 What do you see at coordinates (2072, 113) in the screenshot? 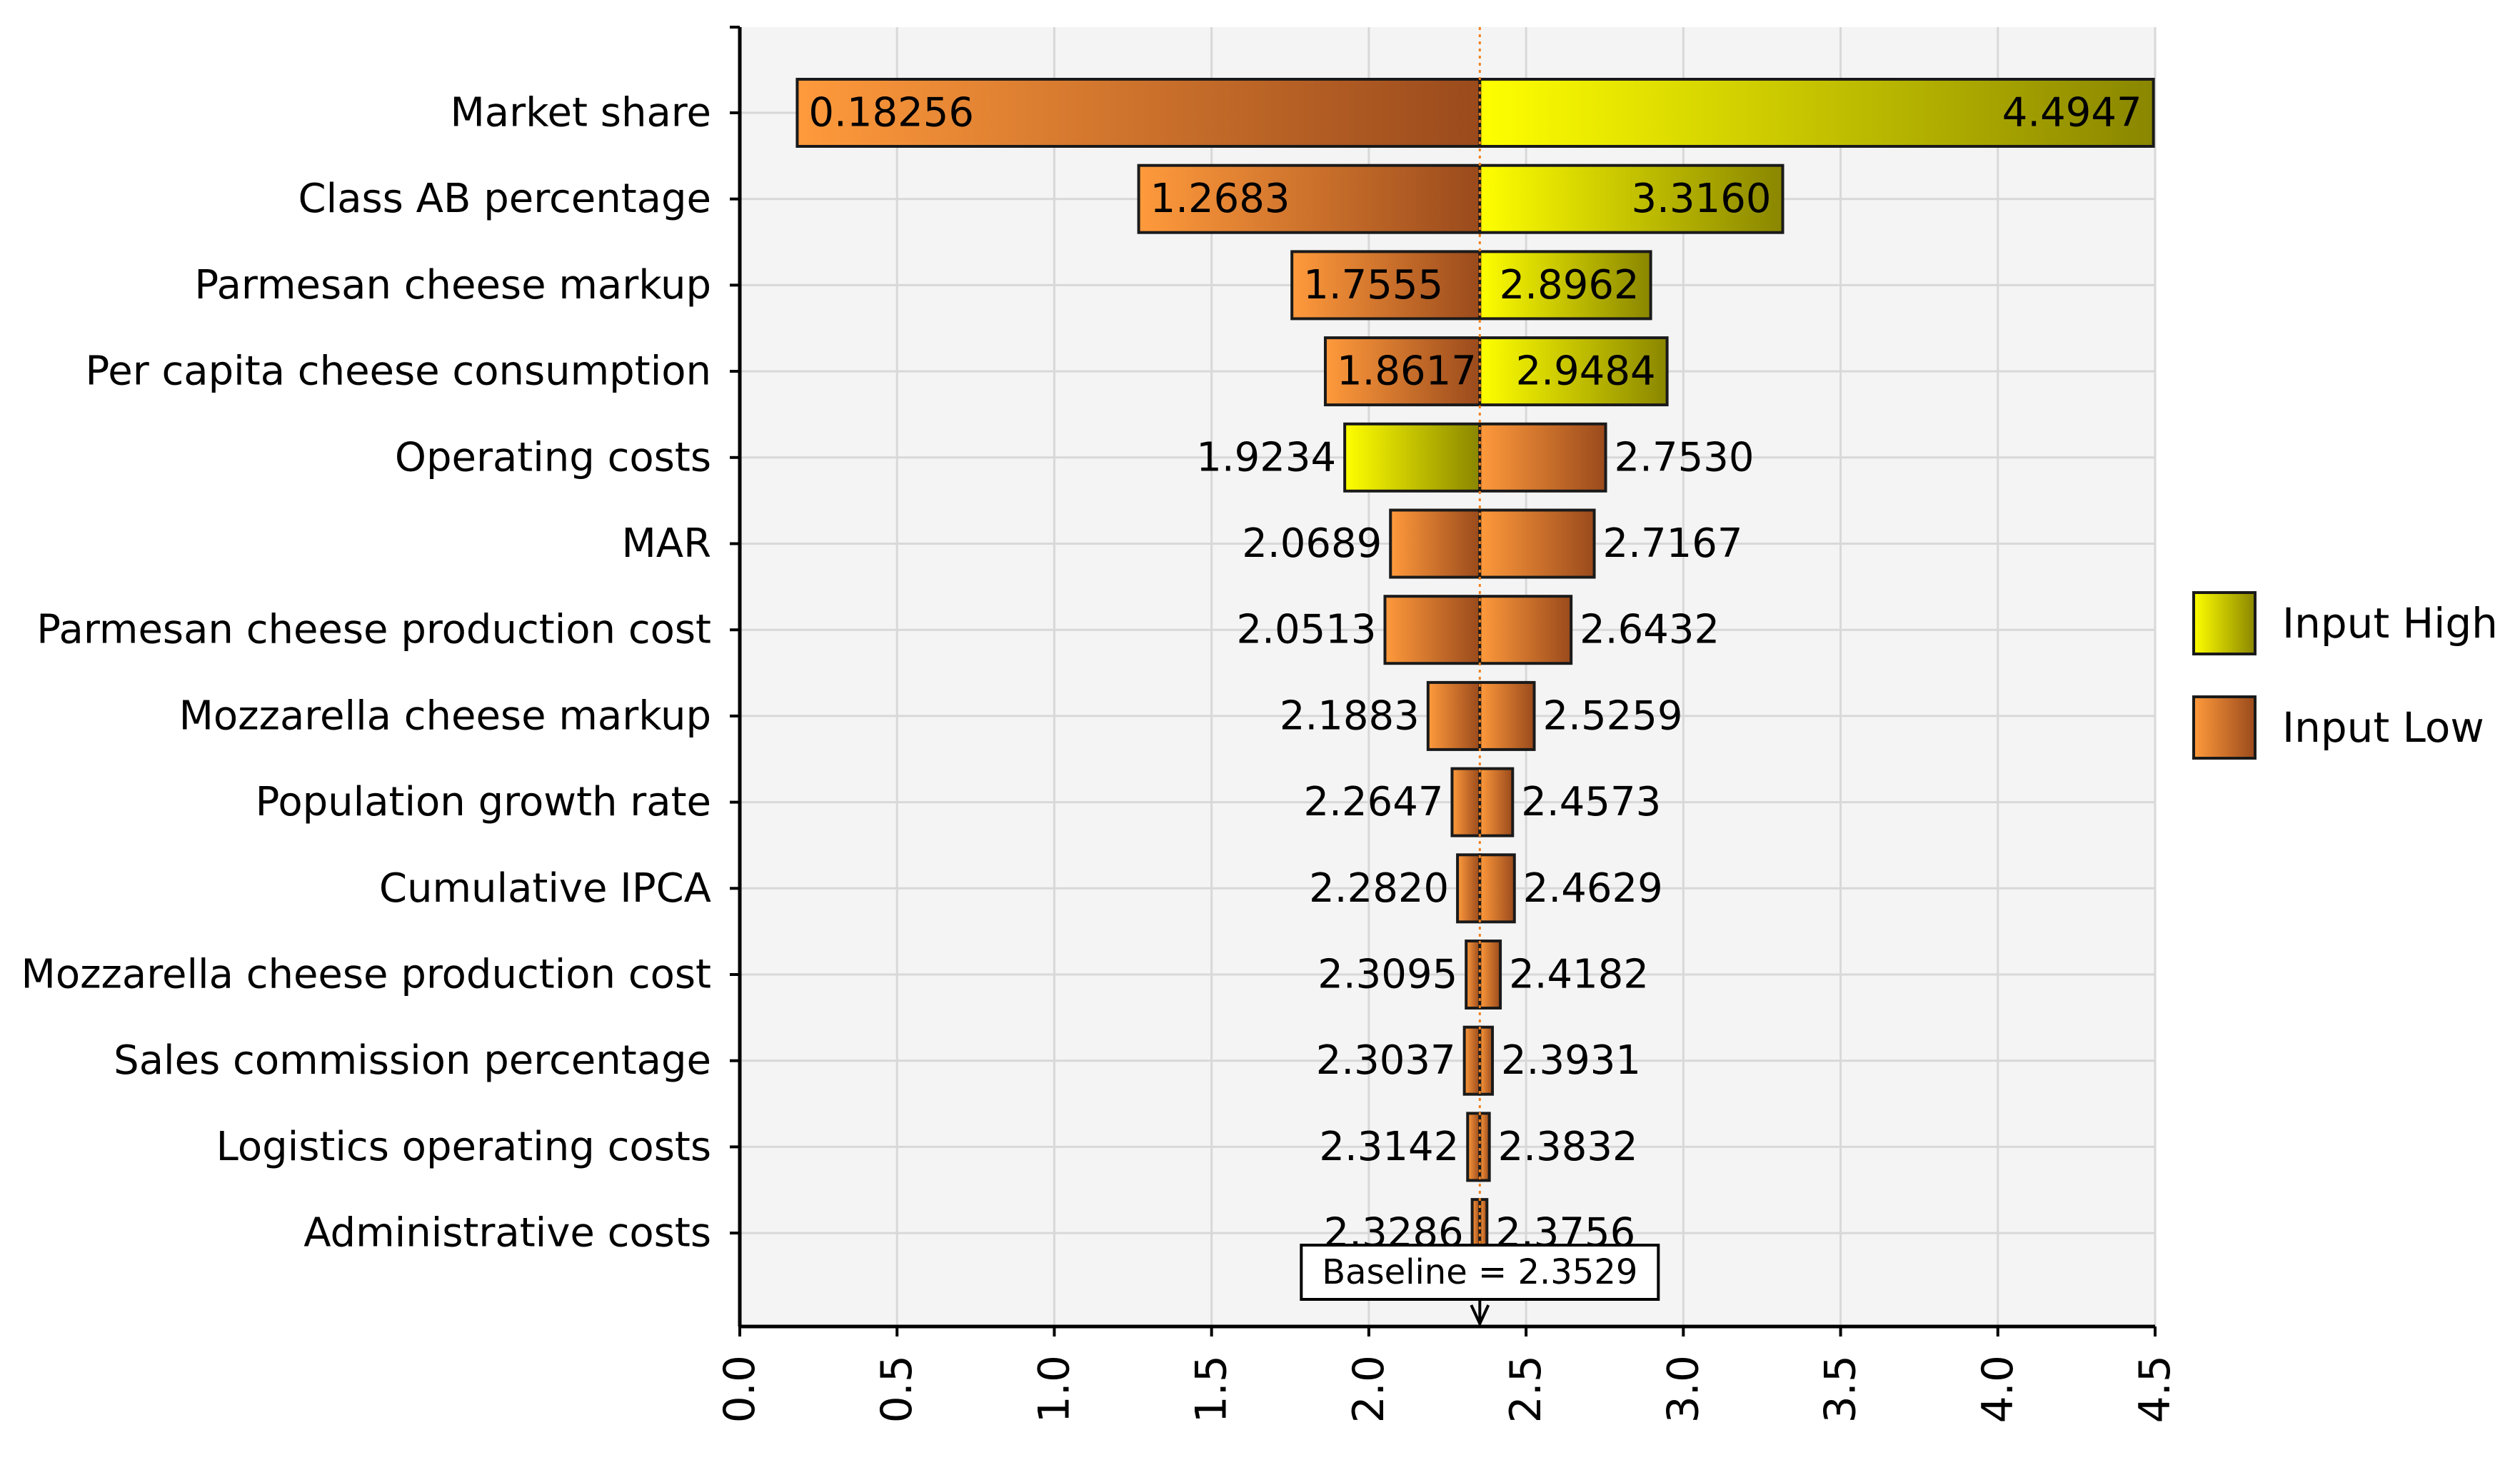
I see `data-label-right: 4.4947` at bounding box center [2072, 113].